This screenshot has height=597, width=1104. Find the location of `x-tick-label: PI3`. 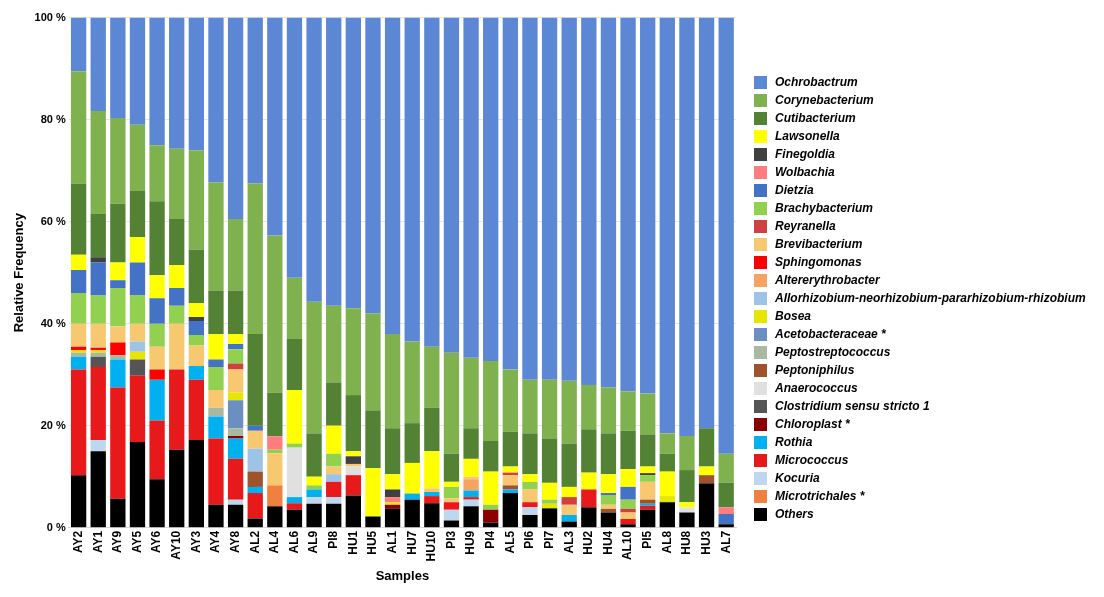

x-tick-label: PI3 is located at coordinates (450, 539).